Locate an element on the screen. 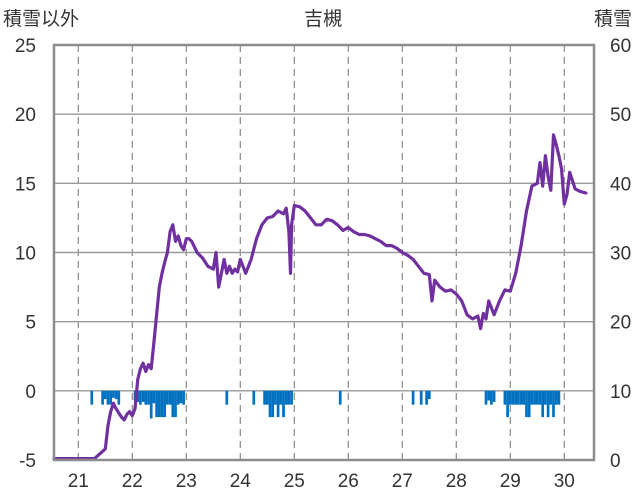  left-axis-ticks: 25 20 15 10 5 0 -5 is located at coordinates (25, 254).